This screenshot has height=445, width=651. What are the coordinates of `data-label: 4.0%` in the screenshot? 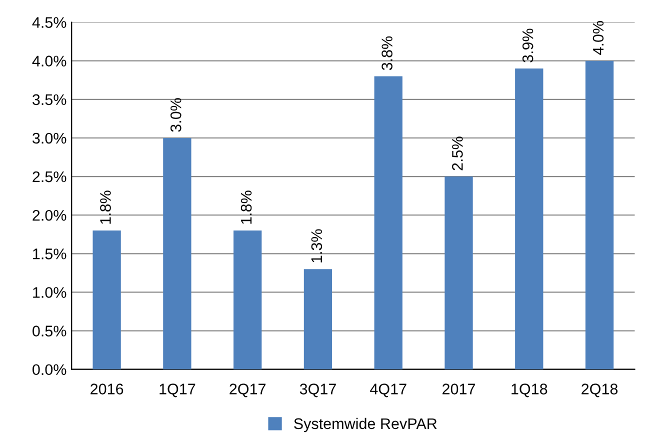 It's located at (598, 37).